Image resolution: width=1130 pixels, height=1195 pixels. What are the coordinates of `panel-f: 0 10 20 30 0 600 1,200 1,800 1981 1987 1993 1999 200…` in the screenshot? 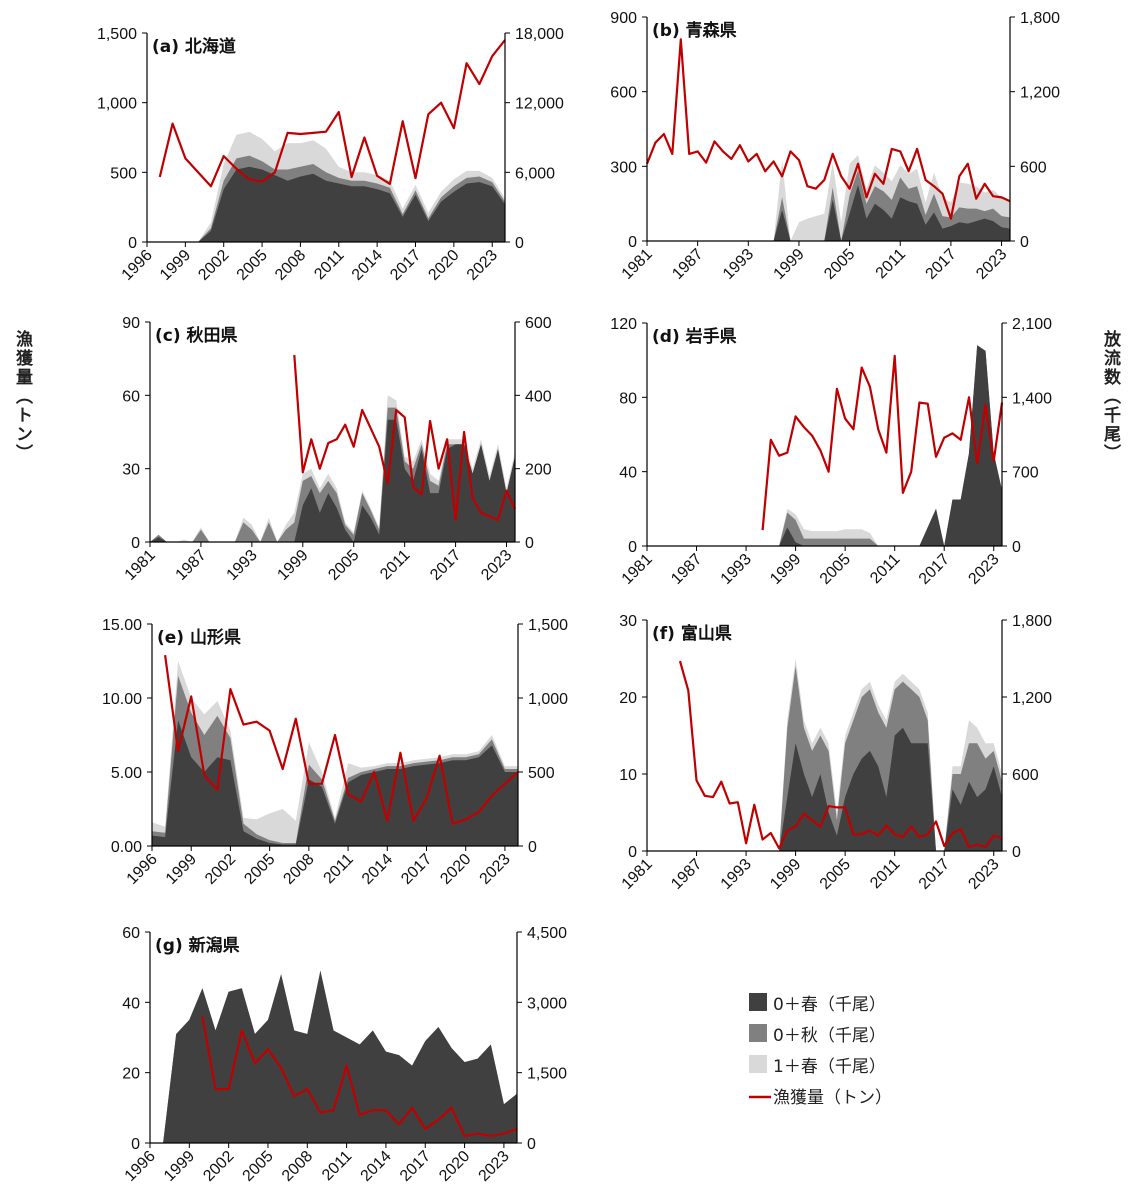 It's located at (836, 753).